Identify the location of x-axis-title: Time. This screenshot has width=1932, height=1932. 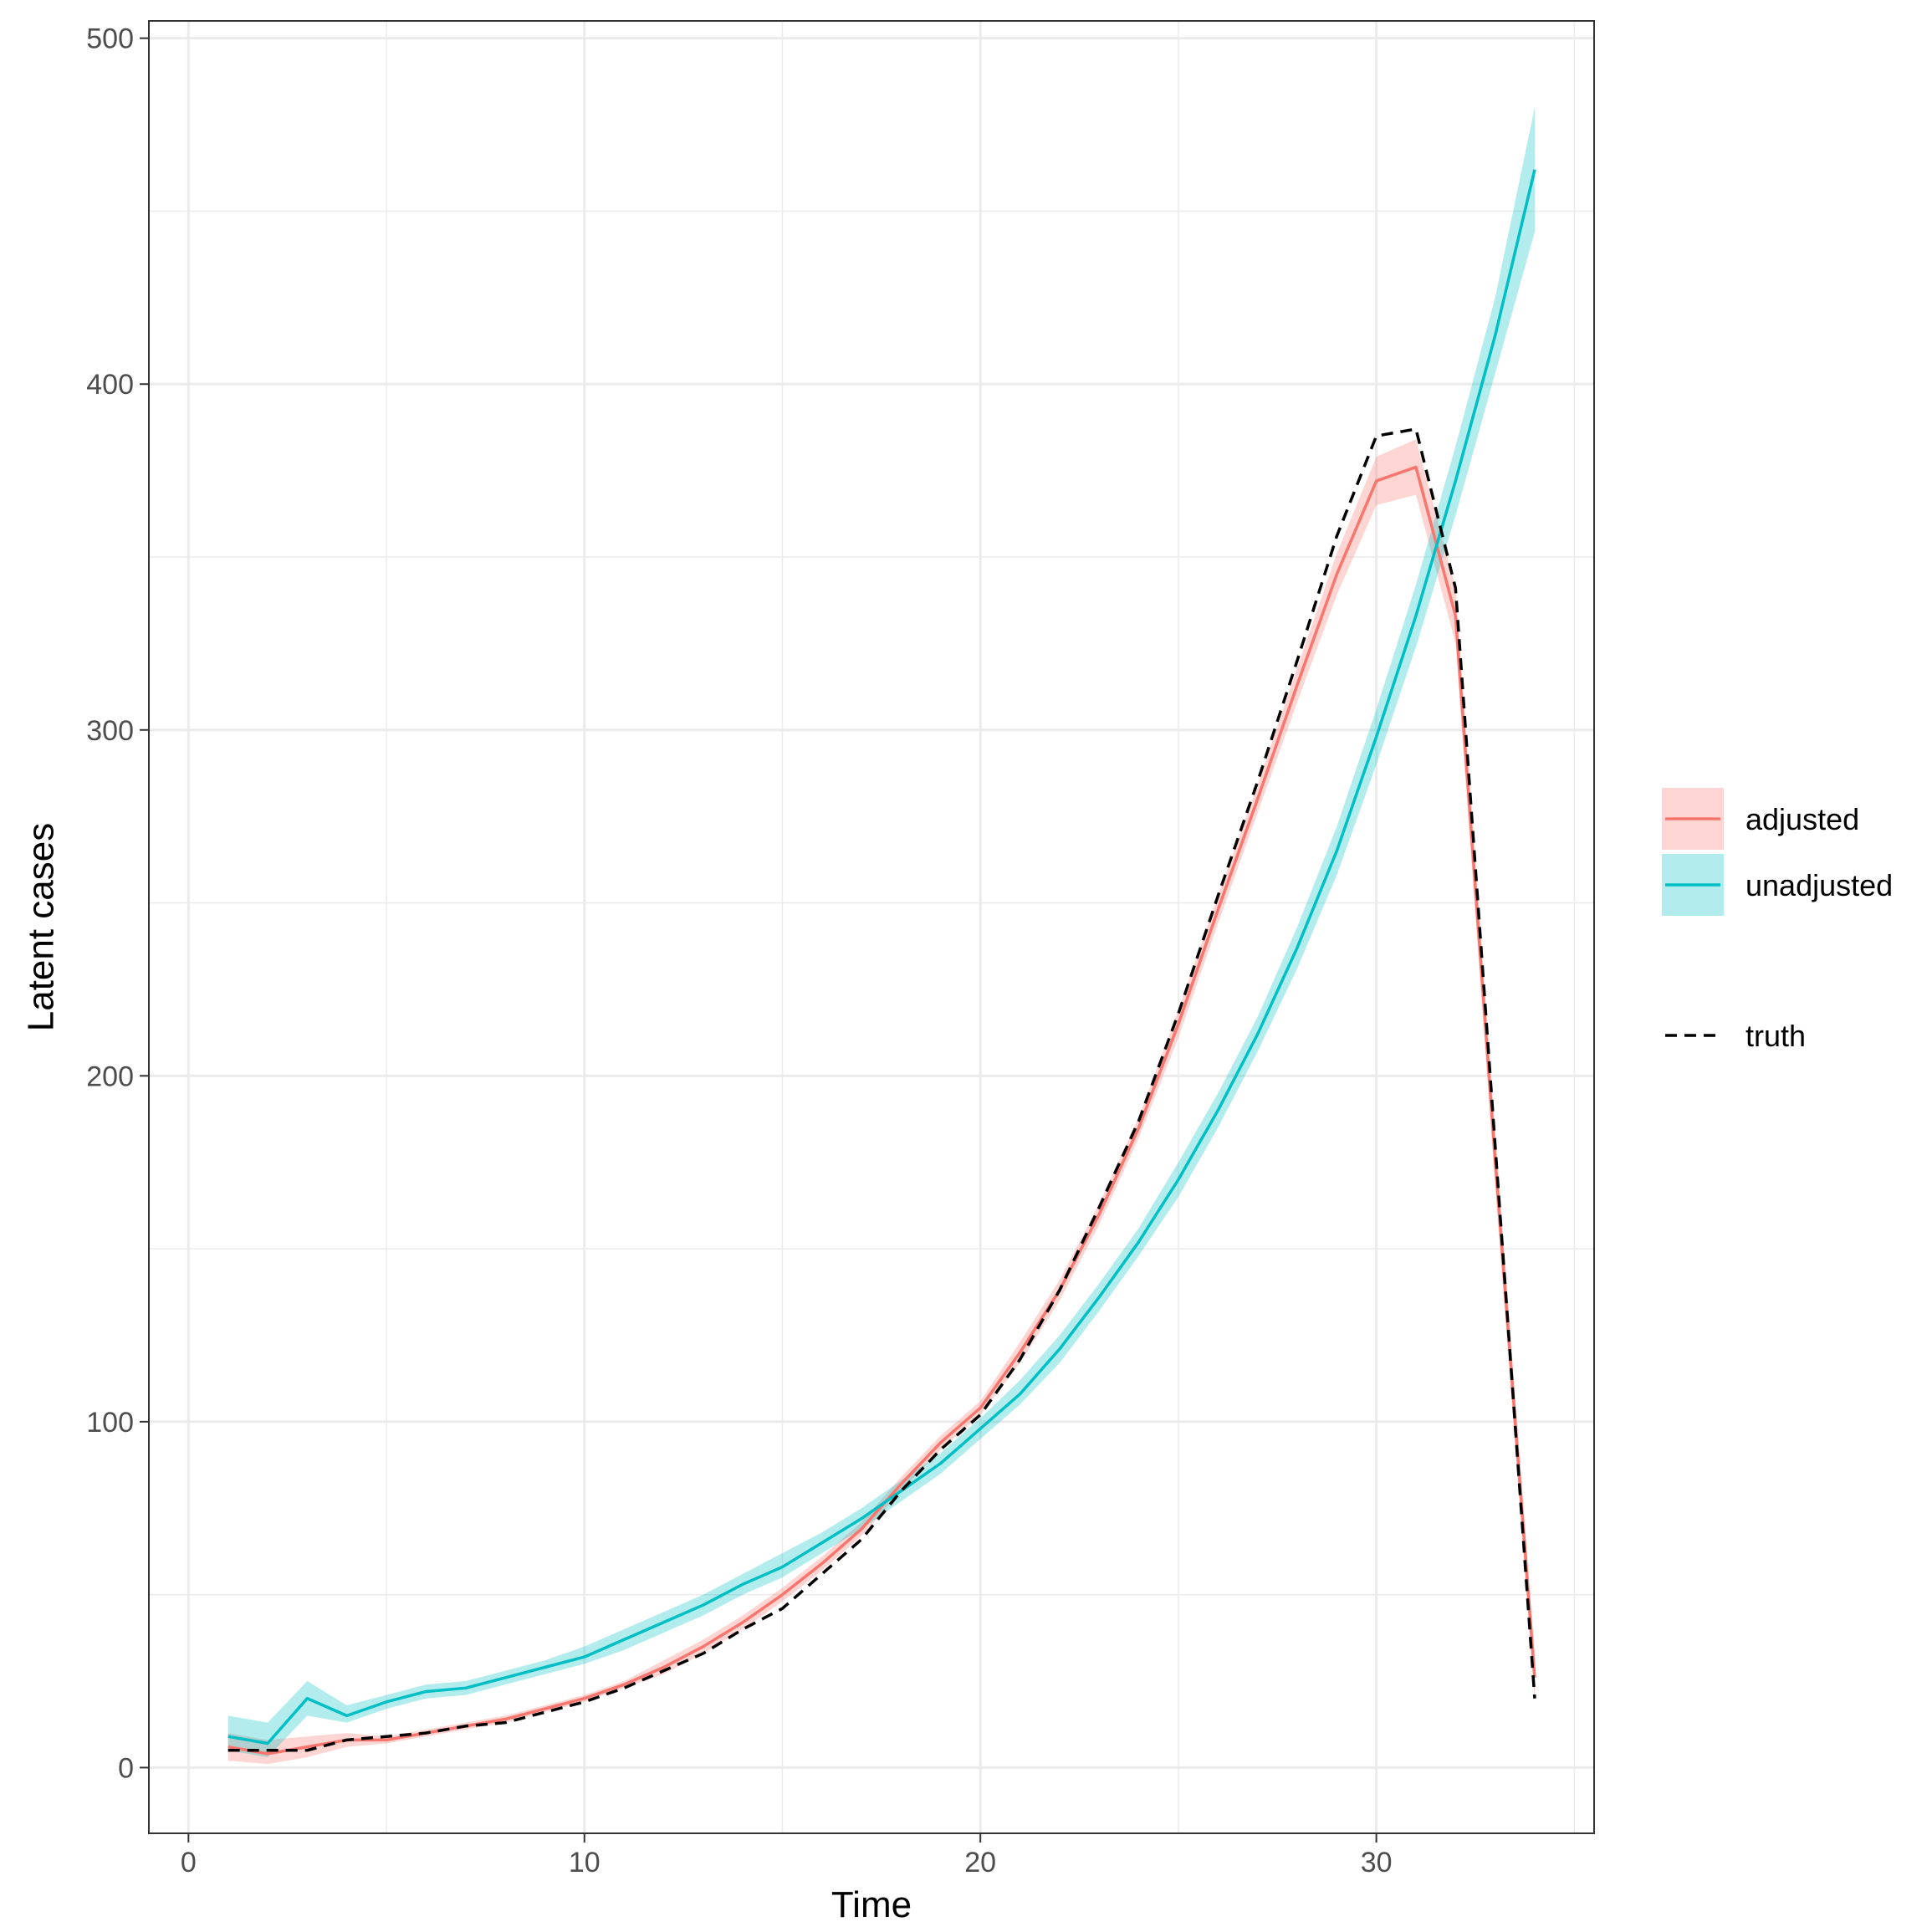
(871, 1904).